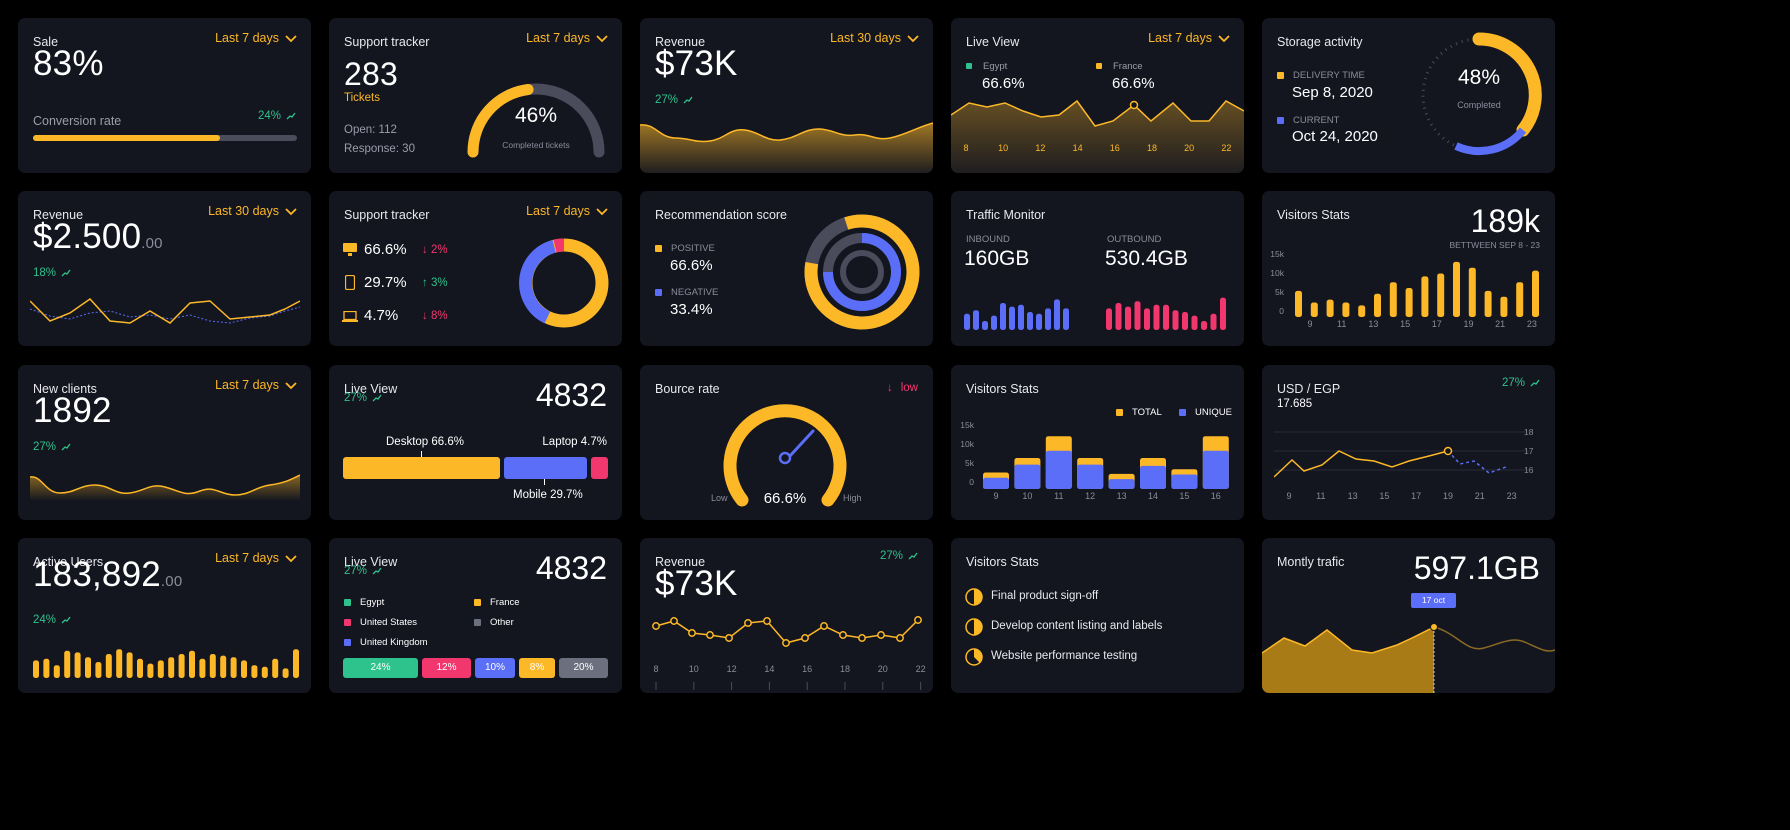 Image resolution: width=1790 pixels, height=830 pixels. Describe the element at coordinates (1277, 254) in the screenshot. I see `y-tick-label: 15k` at that location.